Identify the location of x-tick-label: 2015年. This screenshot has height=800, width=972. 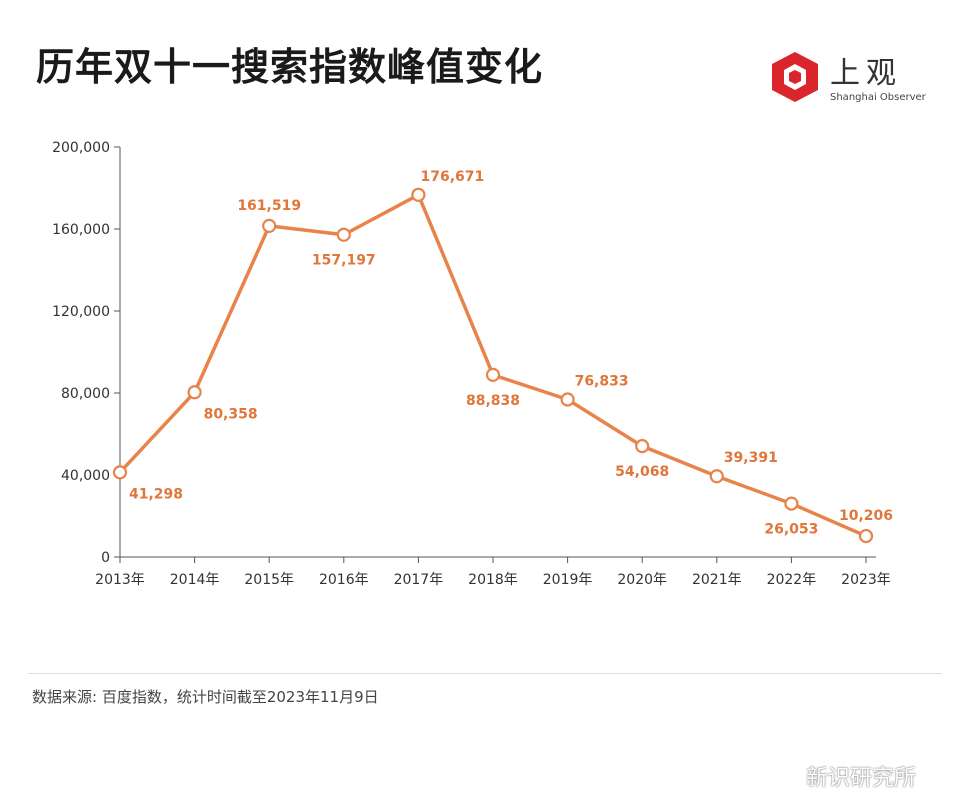
(269, 580).